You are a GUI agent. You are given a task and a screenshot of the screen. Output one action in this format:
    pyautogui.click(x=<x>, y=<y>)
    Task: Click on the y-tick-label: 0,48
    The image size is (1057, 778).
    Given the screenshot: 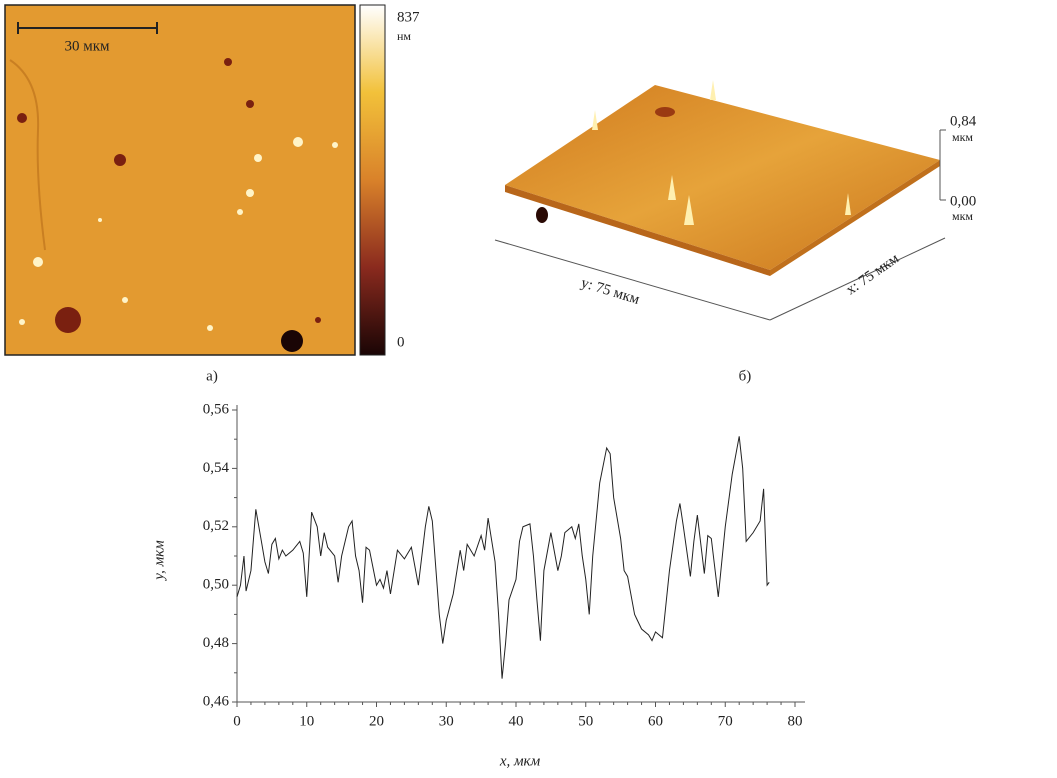 What is the action you would take?
    pyautogui.click(x=216, y=643)
    